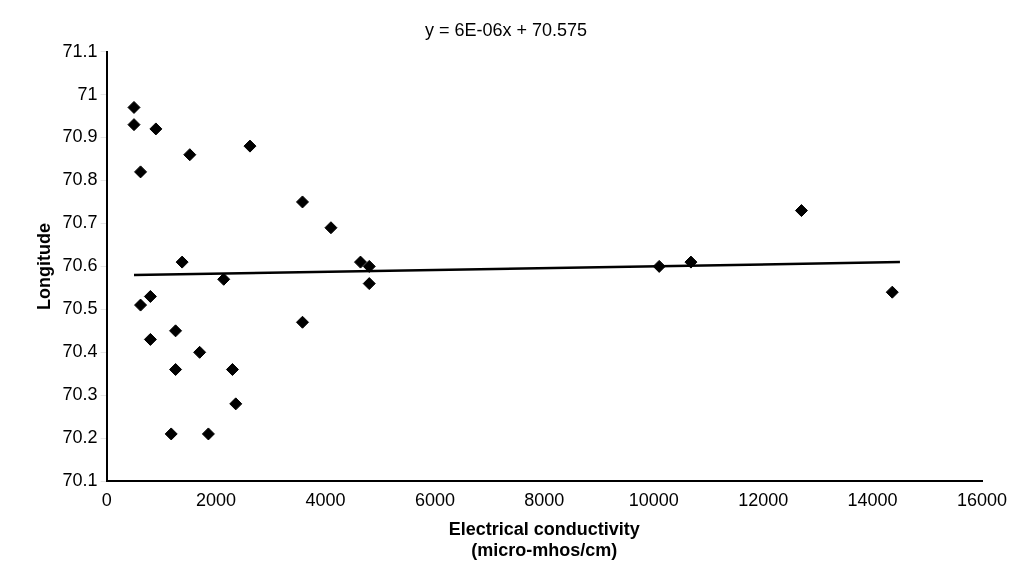 Image resolution: width=1022 pixels, height=586 pixels. Describe the element at coordinates (87, 93) in the screenshot. I see `y-tick-label: 71` at that location.